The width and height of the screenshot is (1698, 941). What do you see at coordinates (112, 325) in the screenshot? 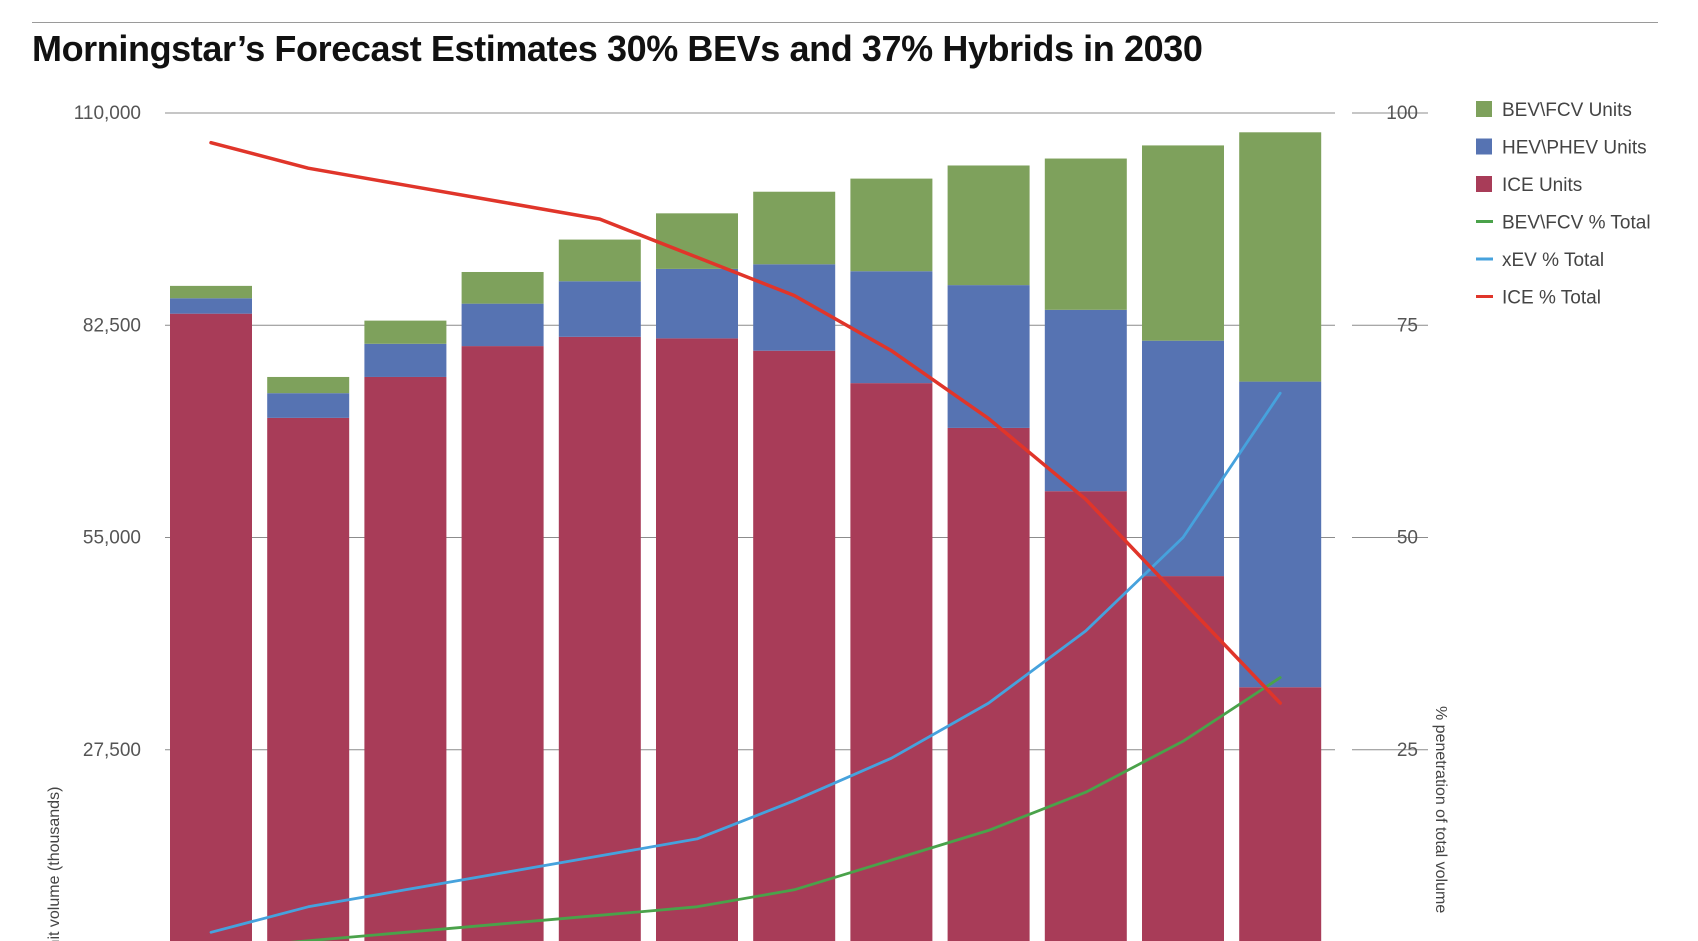
I see `left-tick-label: 82,500` at bounding box center [112, 325].